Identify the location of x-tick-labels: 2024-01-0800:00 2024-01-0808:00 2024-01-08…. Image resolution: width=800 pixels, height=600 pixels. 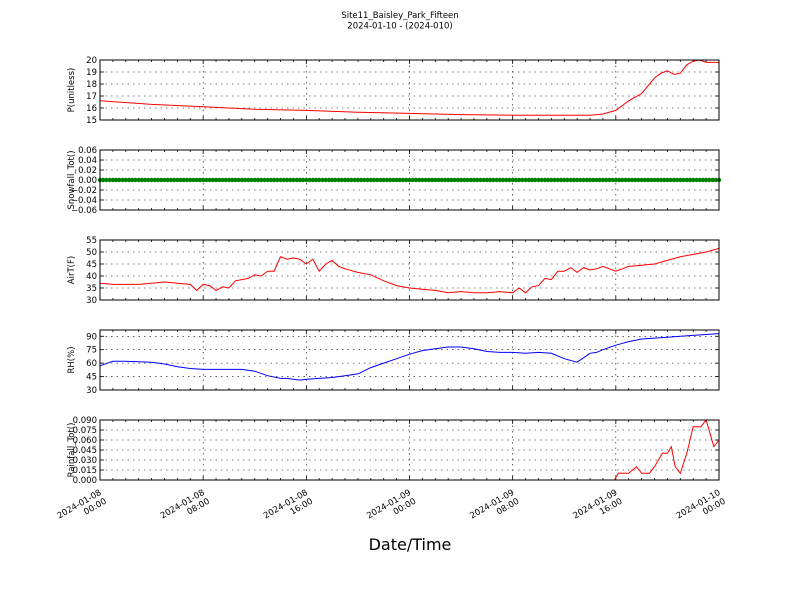
(392, 509).